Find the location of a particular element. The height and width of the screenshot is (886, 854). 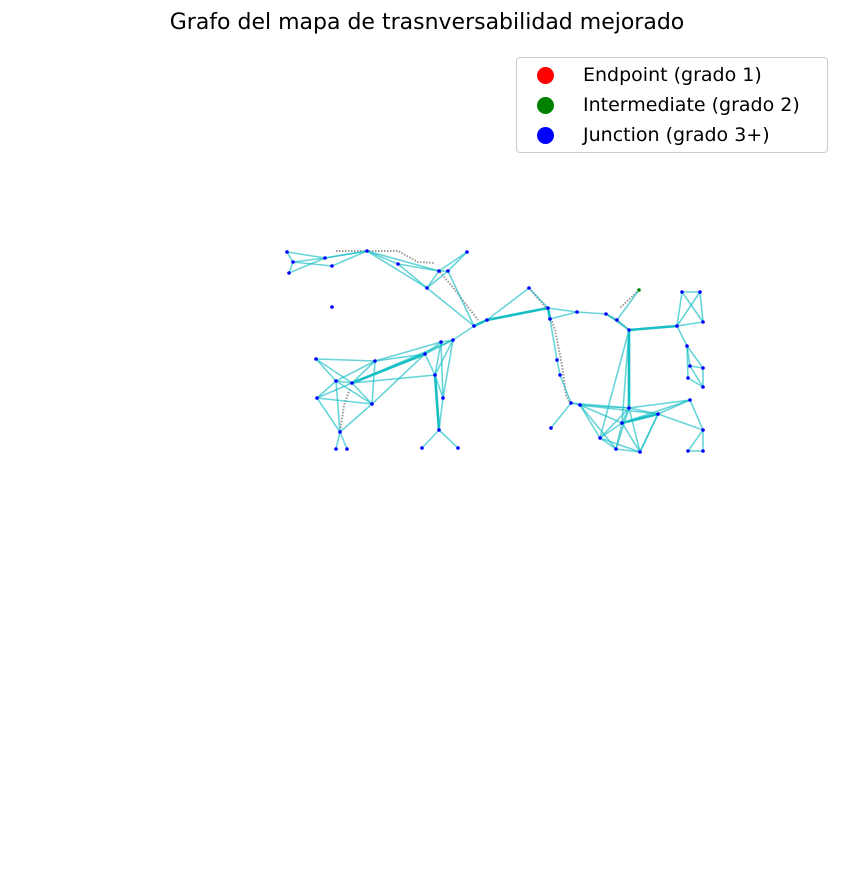

graph-edges is located at coordinates (495, 351).